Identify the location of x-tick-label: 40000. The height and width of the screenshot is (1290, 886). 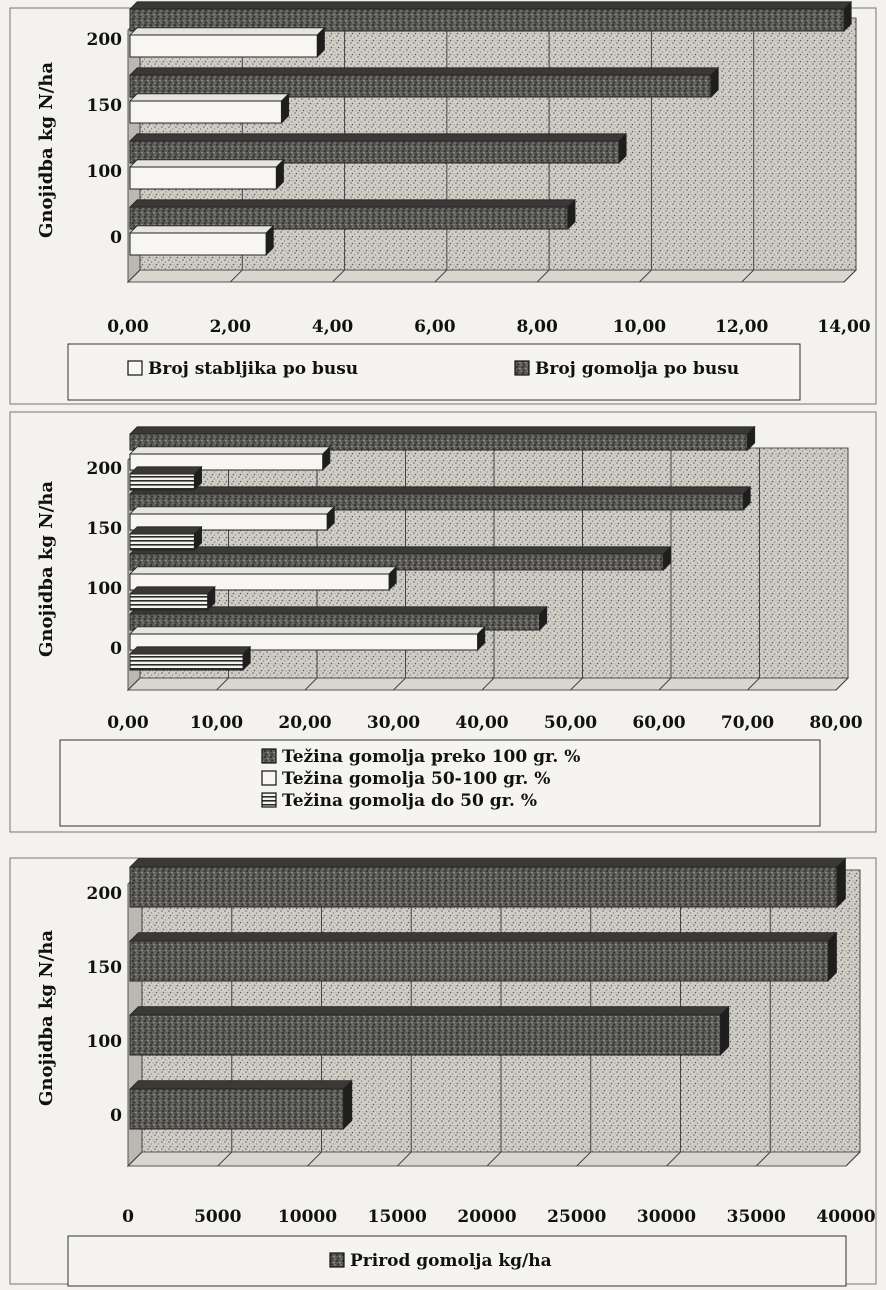
(845, 1217).